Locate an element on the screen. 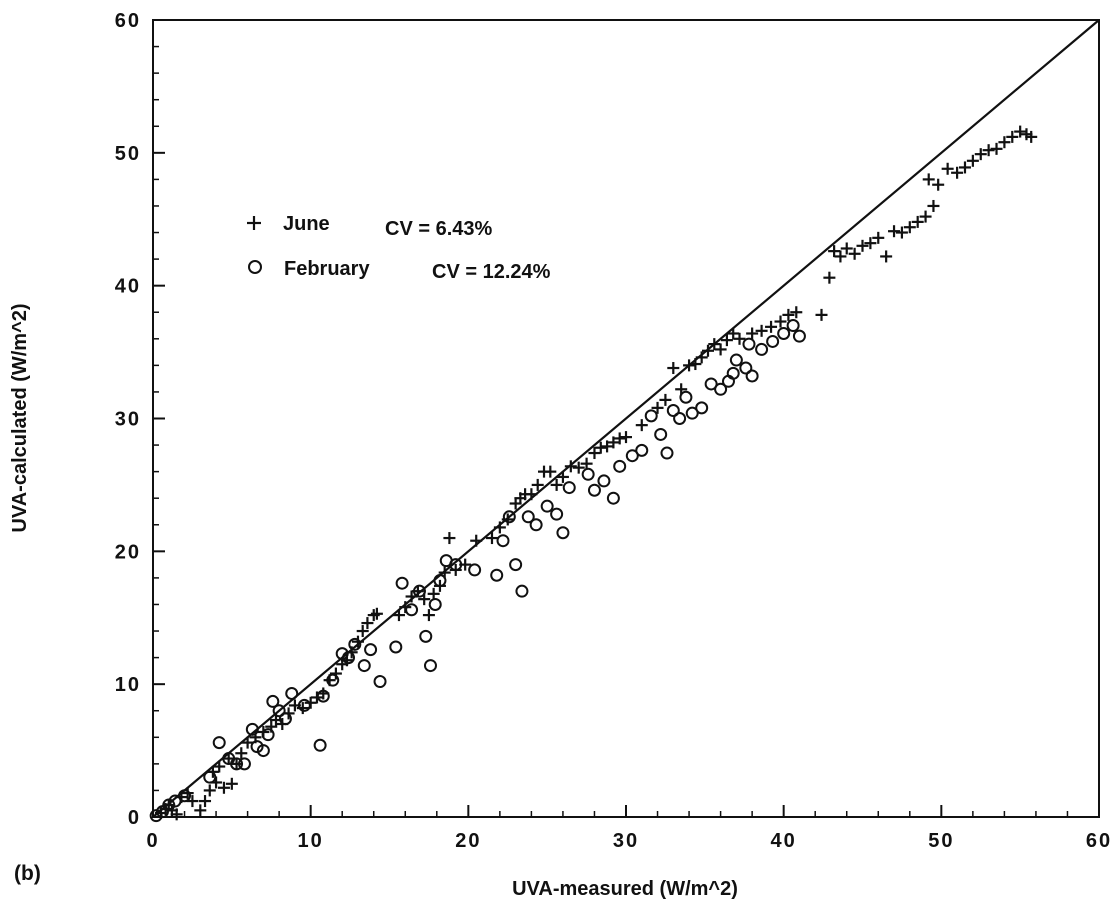 This screenshot has width=1117, height=905. x-axis-title: UVA-measured (W/m^2) is located at coordinates (625, 889).